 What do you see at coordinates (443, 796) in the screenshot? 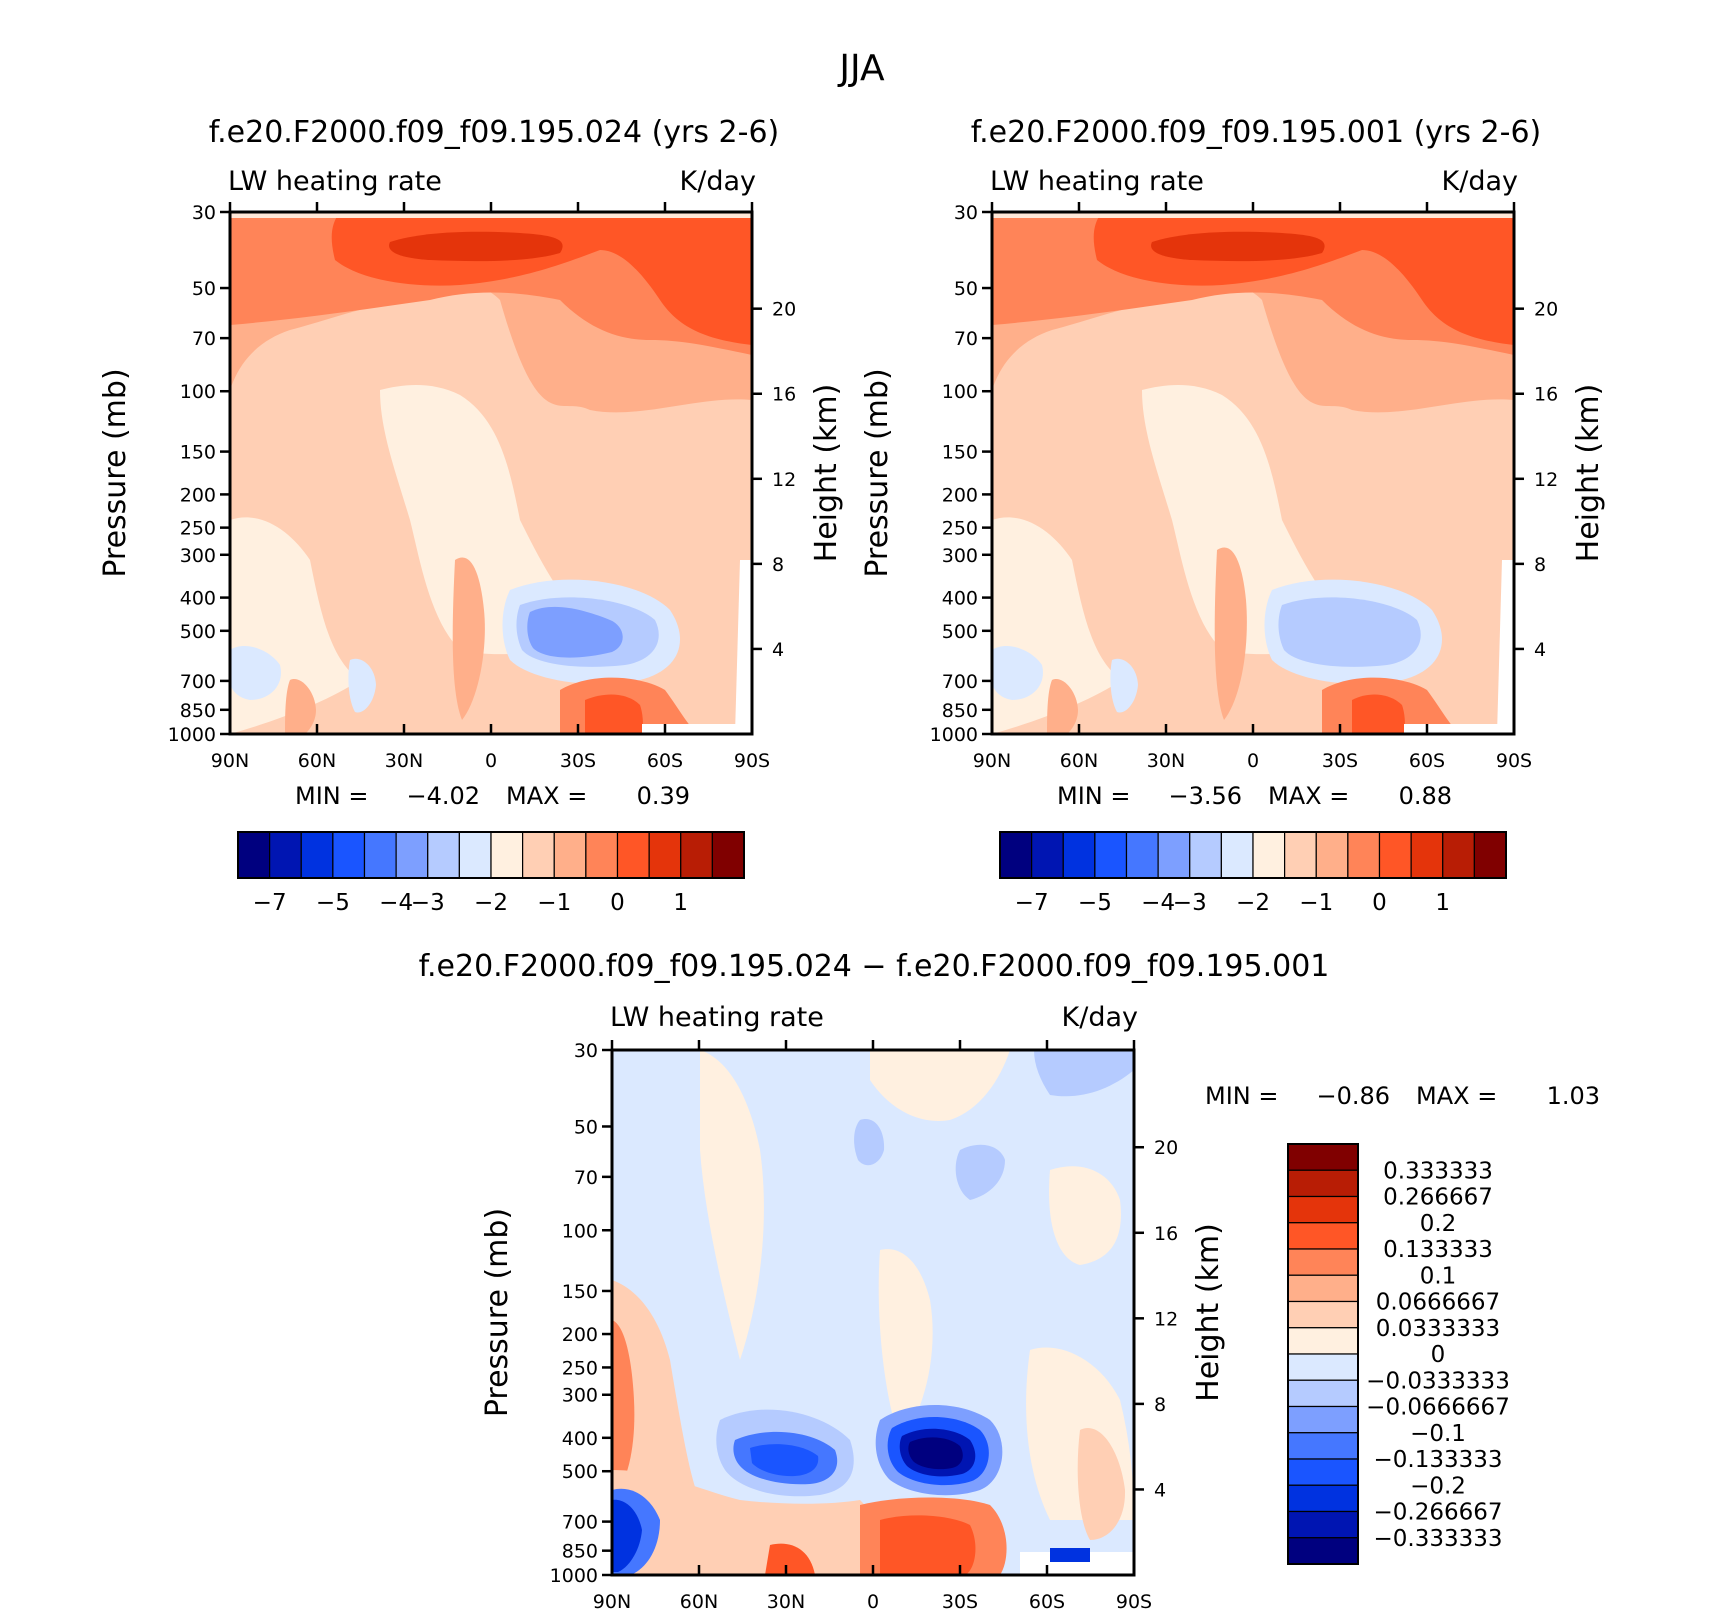
I see `panel-1-min-value: −4.02` at bounding box center [443, 796].